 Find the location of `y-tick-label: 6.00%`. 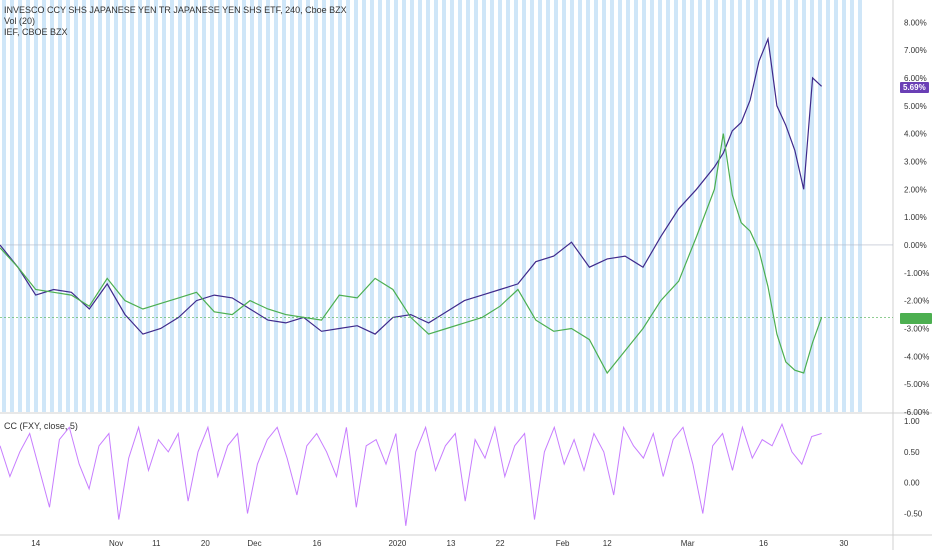

y-tick-label: 6.00% is located at coordinates (915, 78).